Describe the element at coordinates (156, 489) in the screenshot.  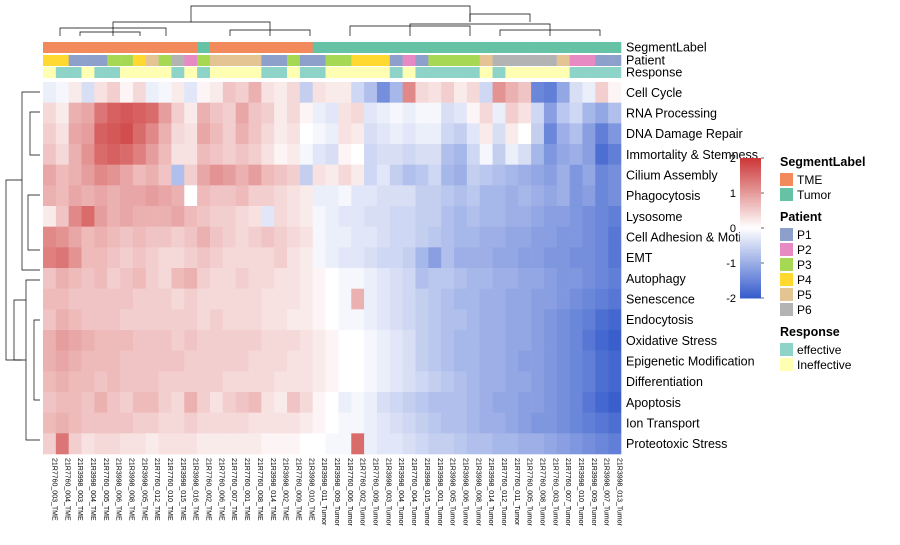
I see `column-label: 21R7760_012_TME` at that location.